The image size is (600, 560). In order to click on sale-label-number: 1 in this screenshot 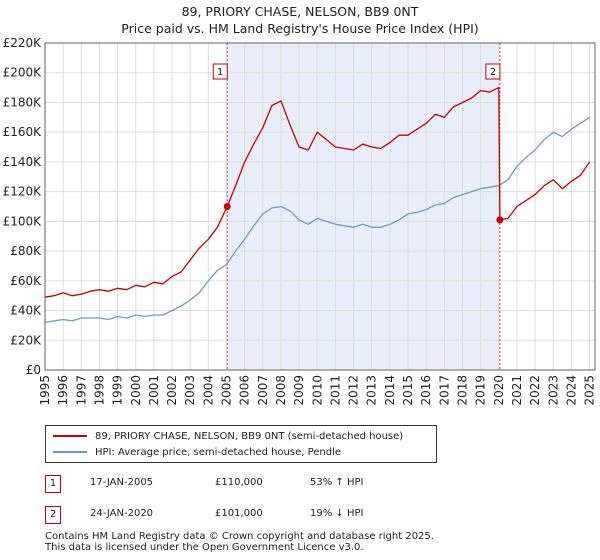, I will do `click(220, 72)`.